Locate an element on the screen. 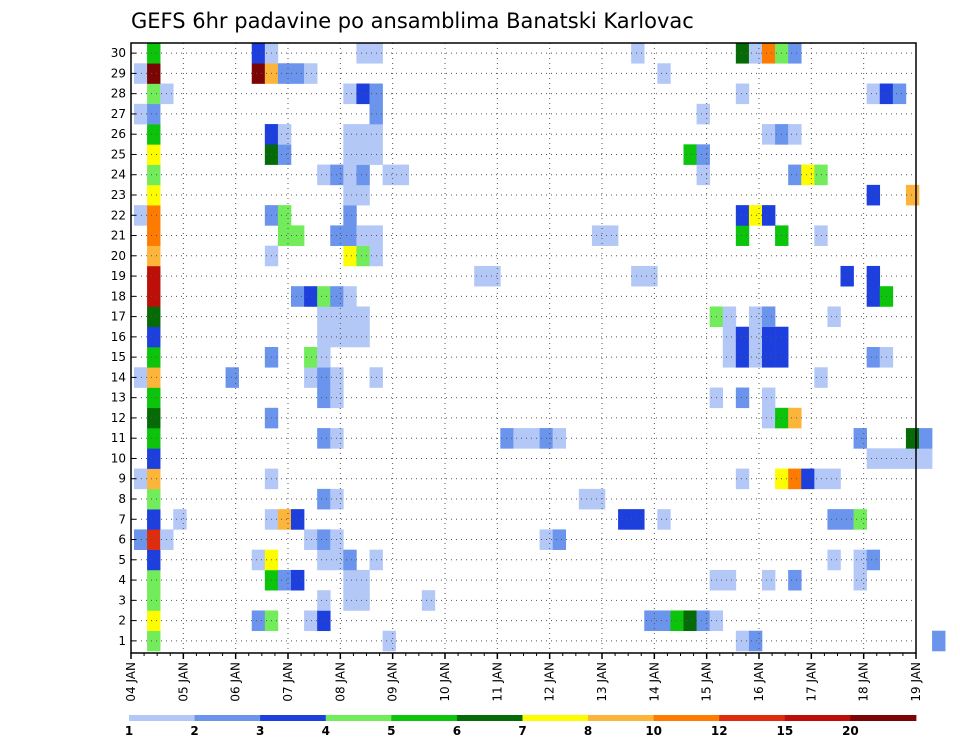 Image resolution: width=960 pixels, height=742 pixels. y-tick-label: 10 is located at coordinates (118, 458).